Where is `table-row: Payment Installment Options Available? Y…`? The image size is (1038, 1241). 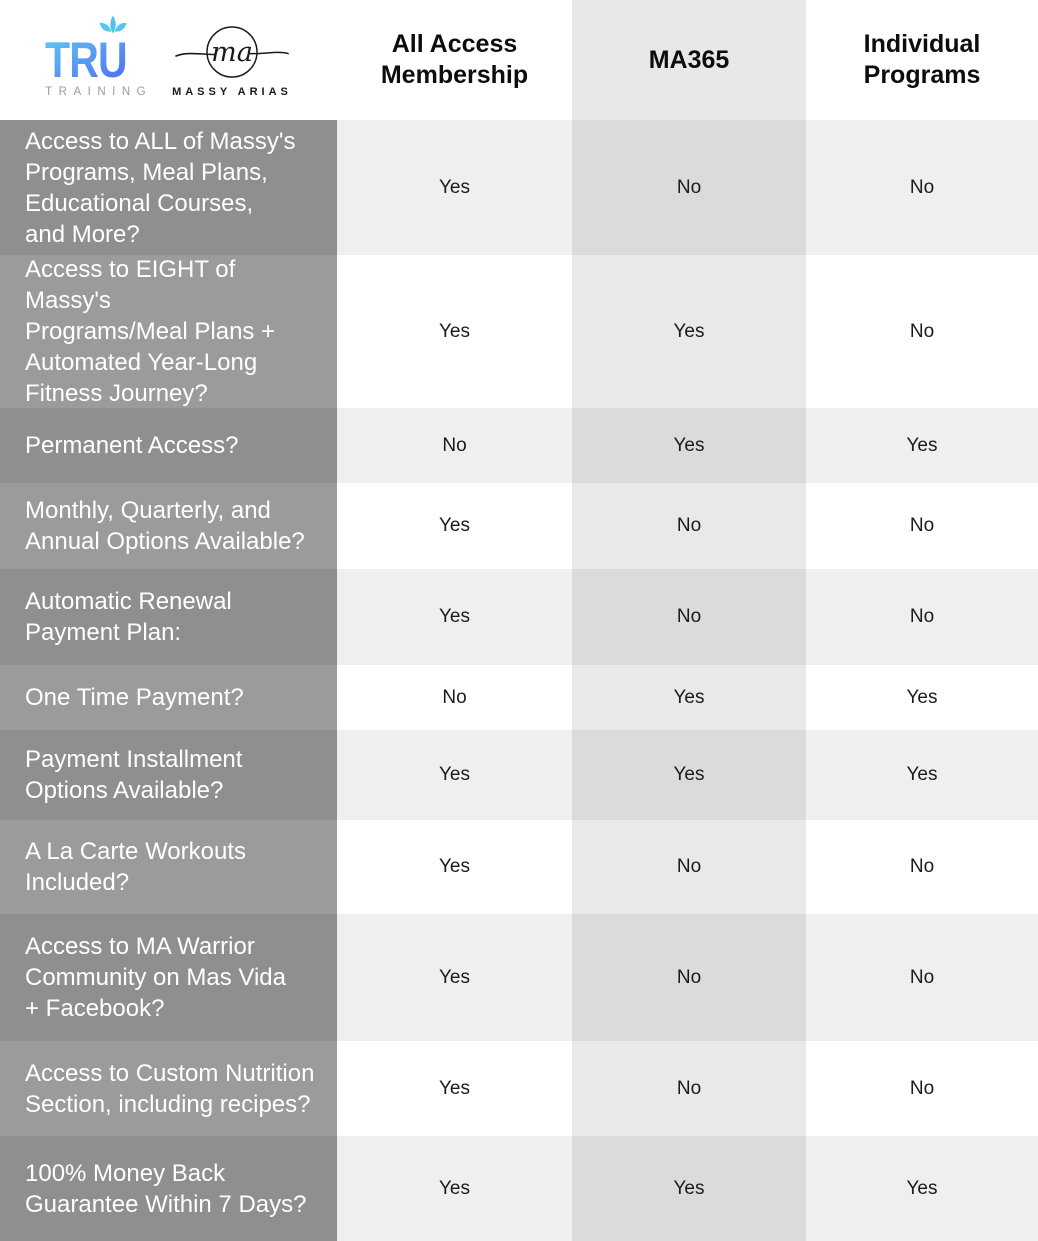 table-row: Payment Installment Options Available? Y… is located at coordinates (519, 775).